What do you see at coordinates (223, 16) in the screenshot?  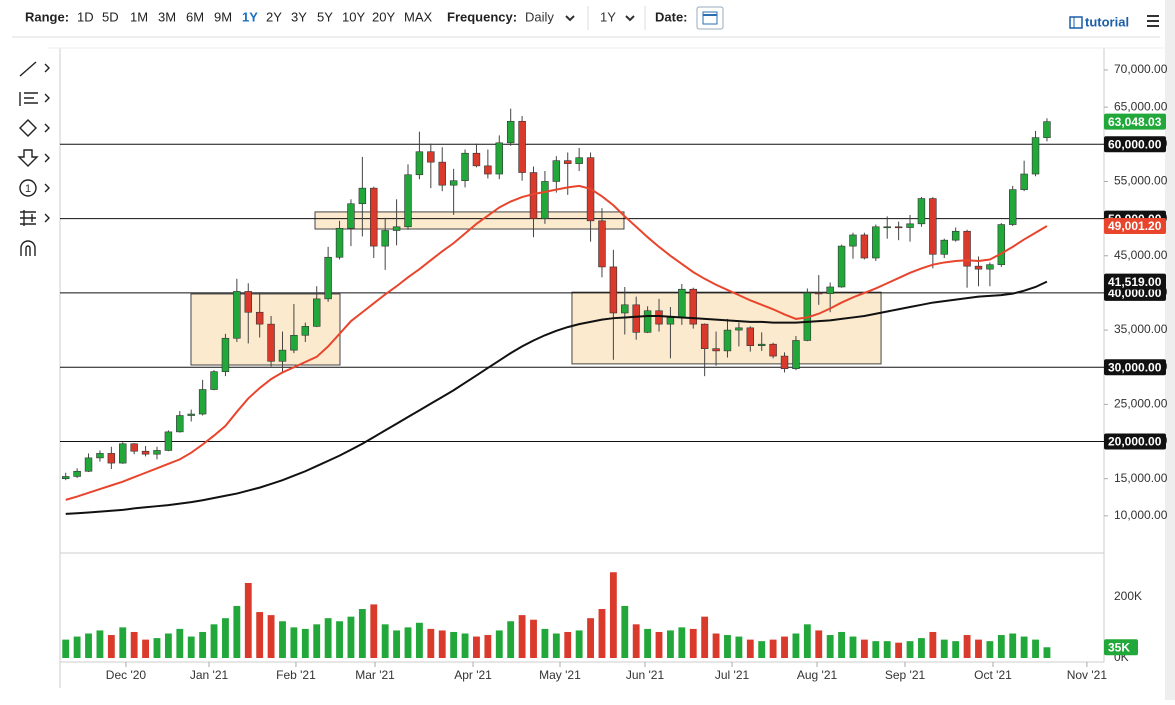 I see `range-button: 9M` at bounding box center [223, 16].